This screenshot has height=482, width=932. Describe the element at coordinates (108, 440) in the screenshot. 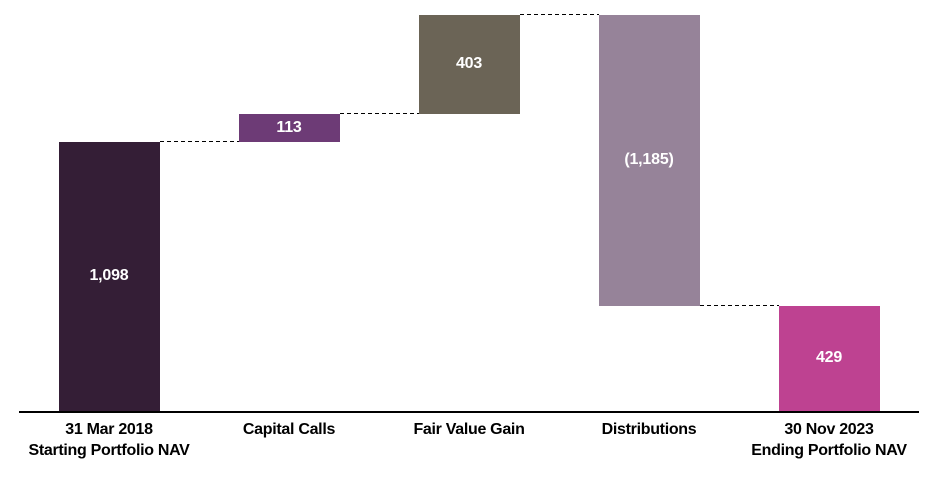

I see `category-label-0: 31 Mar 2018 Starting Portfolio NAV` at that location.